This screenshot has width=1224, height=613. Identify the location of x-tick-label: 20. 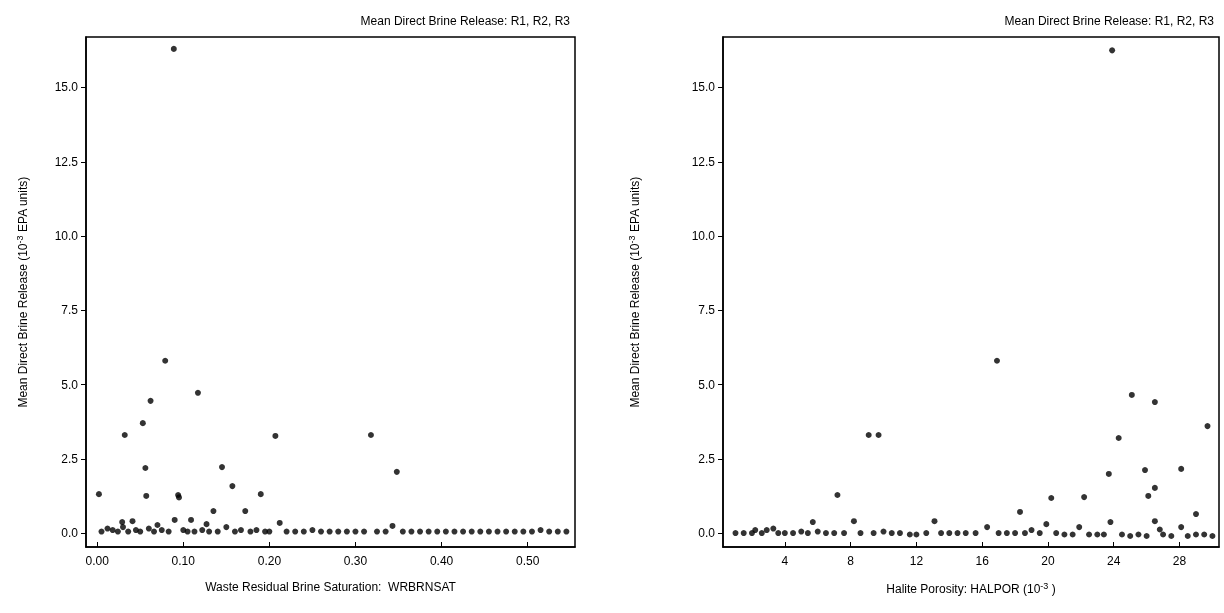
(1048, 561).